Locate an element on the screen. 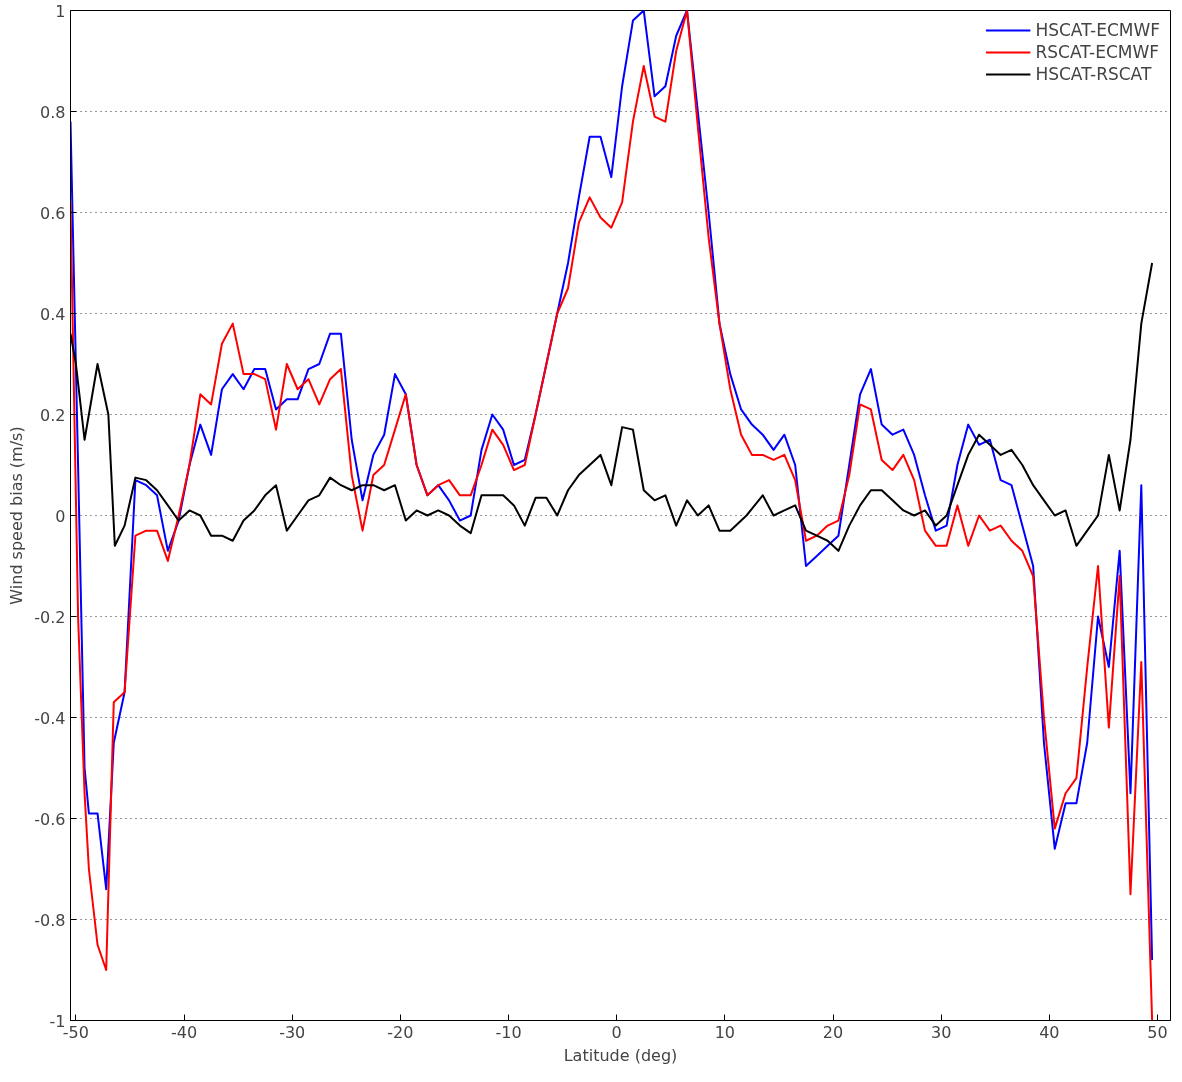 The width and height of the screenshot is (1182, 1082). y-tick-label: -0.2 is located at coordinates (50, 617).